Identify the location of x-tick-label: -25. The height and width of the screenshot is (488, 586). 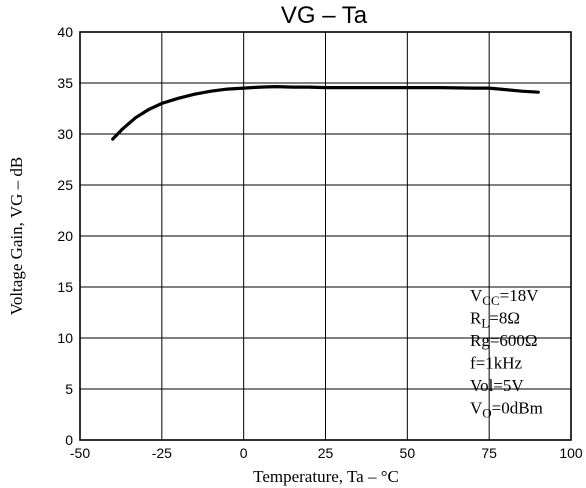
(162, 453).